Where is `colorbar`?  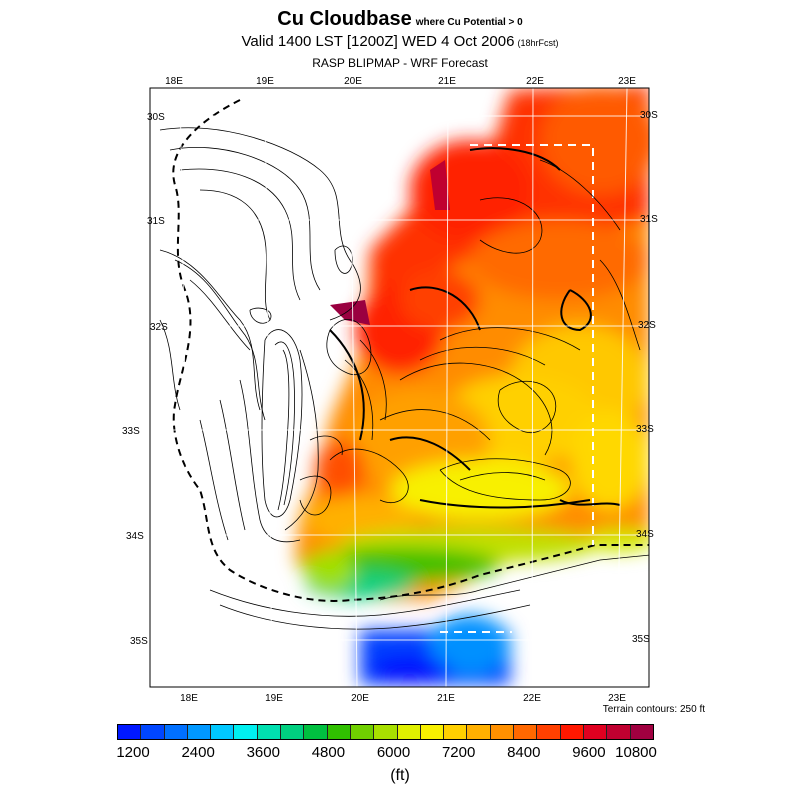 colorbar is located at coordinates (385, 732).